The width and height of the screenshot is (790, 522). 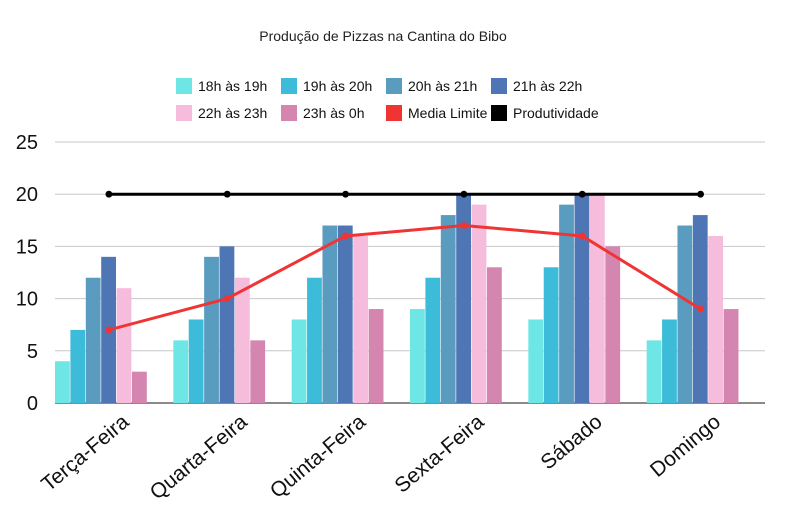 I want to click on bar-22h-as-23h-domingo, so click(x=716, y=319).